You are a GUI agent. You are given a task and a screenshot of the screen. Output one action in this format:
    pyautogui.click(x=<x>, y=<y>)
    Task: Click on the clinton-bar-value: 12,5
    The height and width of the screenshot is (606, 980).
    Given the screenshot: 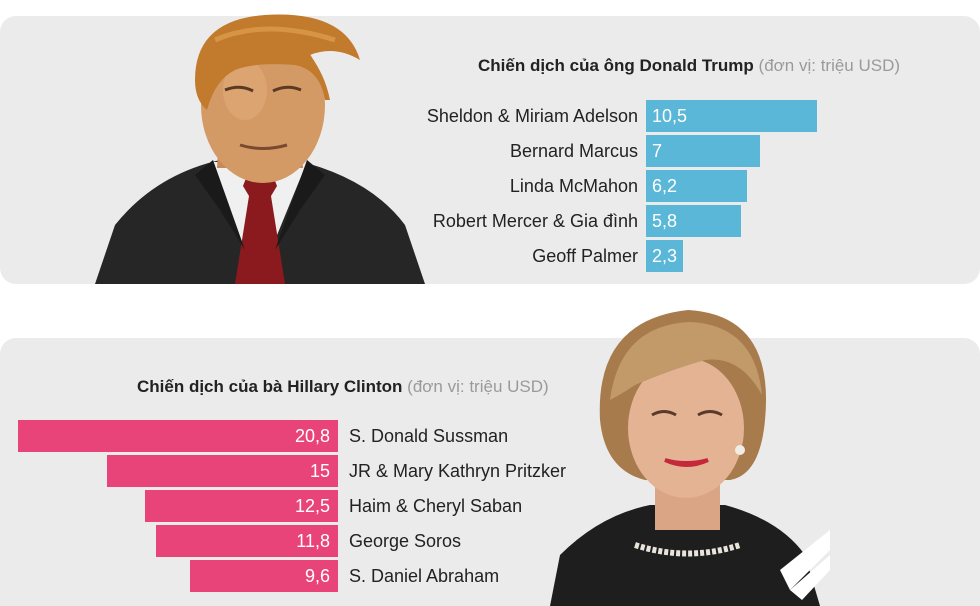 What is the action you would take?
    pyautogui.click(x=312, y=506)
    